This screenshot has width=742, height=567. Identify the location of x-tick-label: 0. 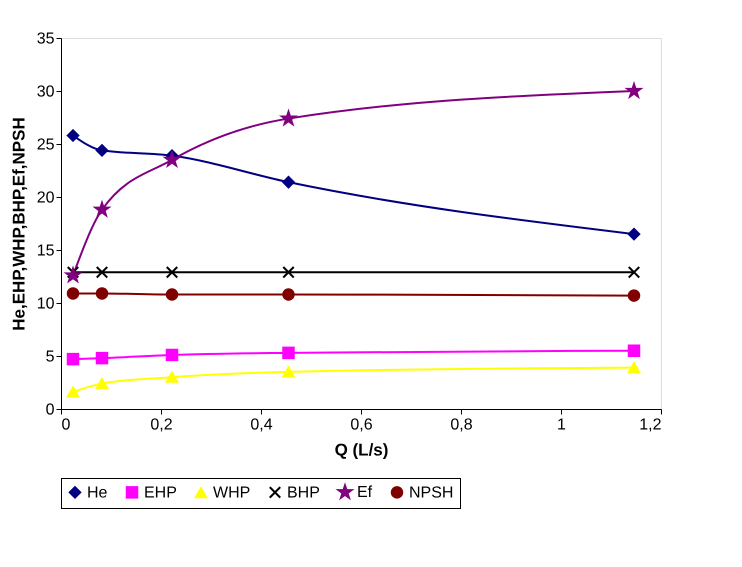
(66, 425).